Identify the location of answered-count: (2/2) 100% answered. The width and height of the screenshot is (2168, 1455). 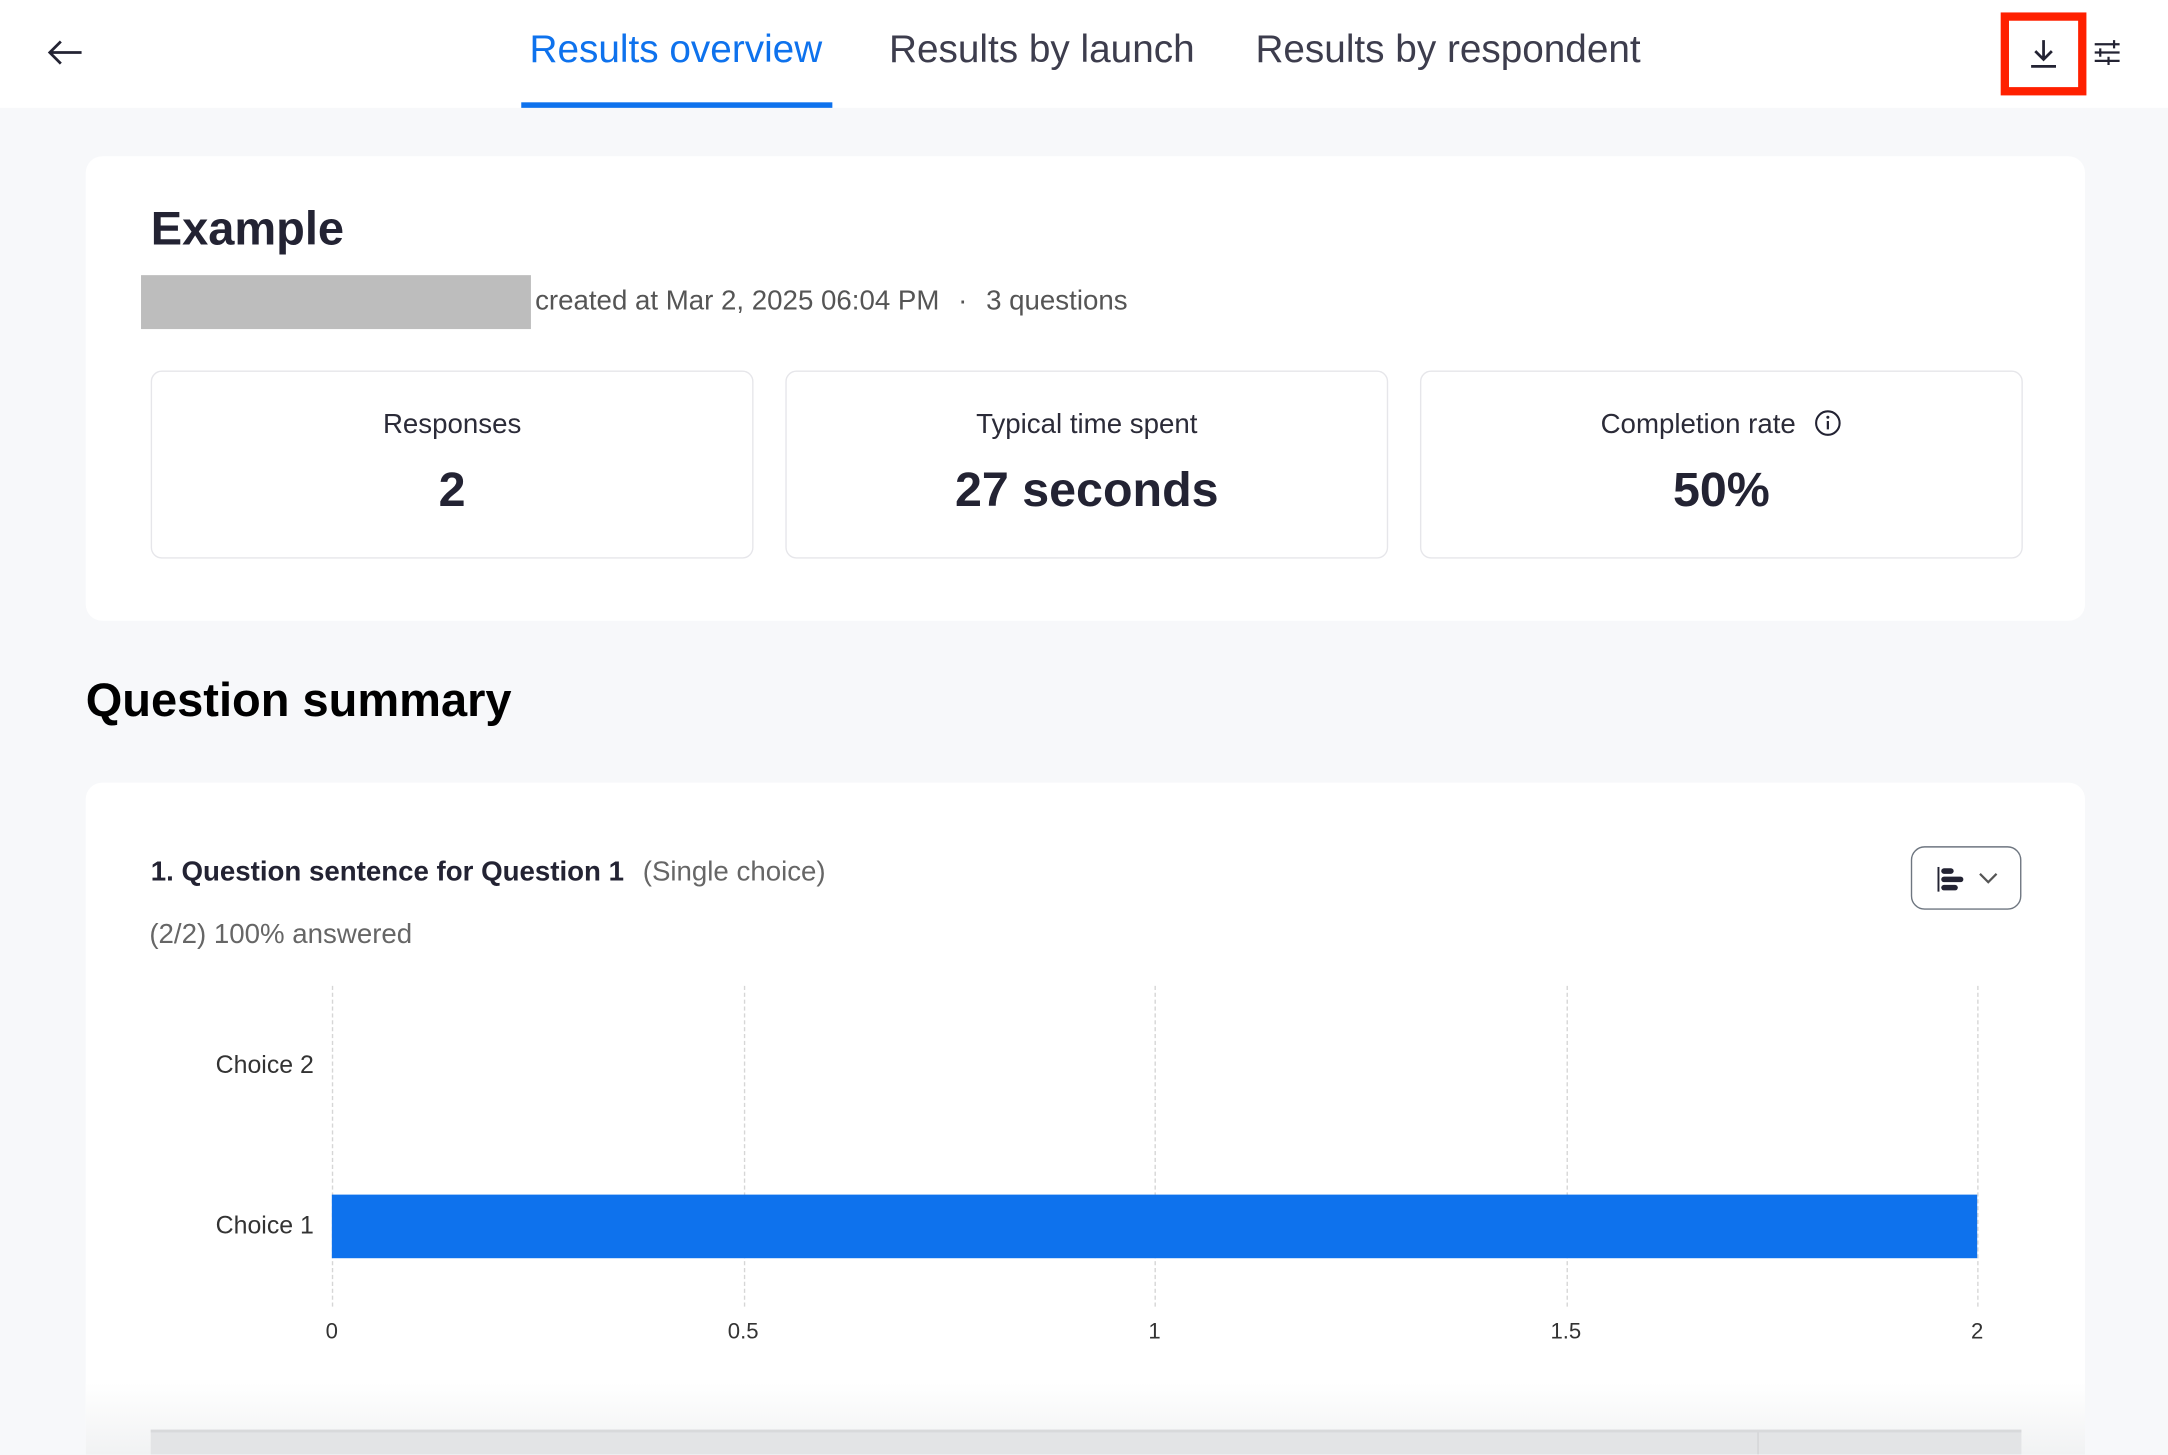
(281, 934).